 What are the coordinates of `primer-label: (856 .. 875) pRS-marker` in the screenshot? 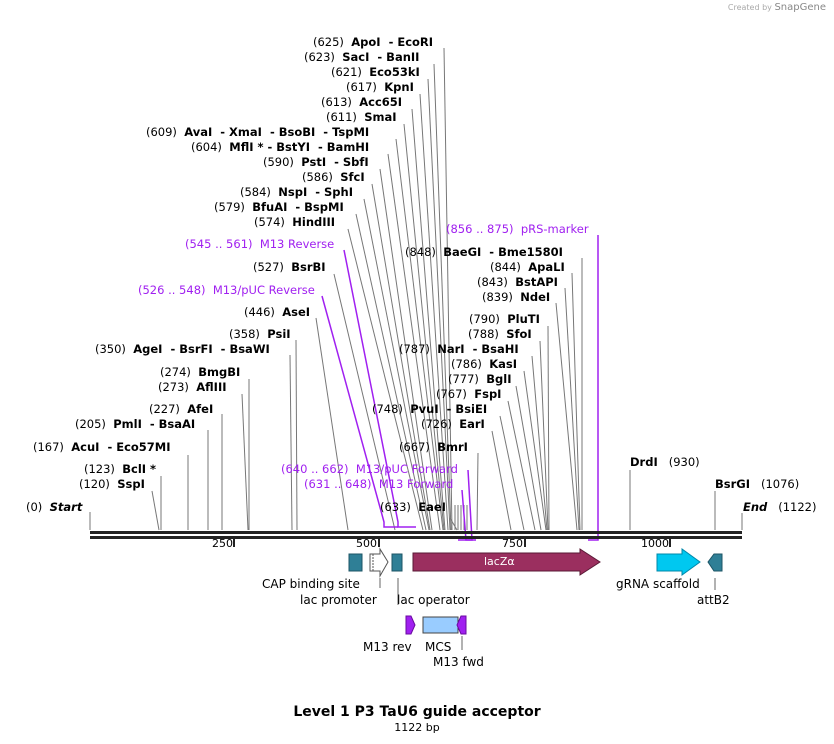 It's located at (517, 229).